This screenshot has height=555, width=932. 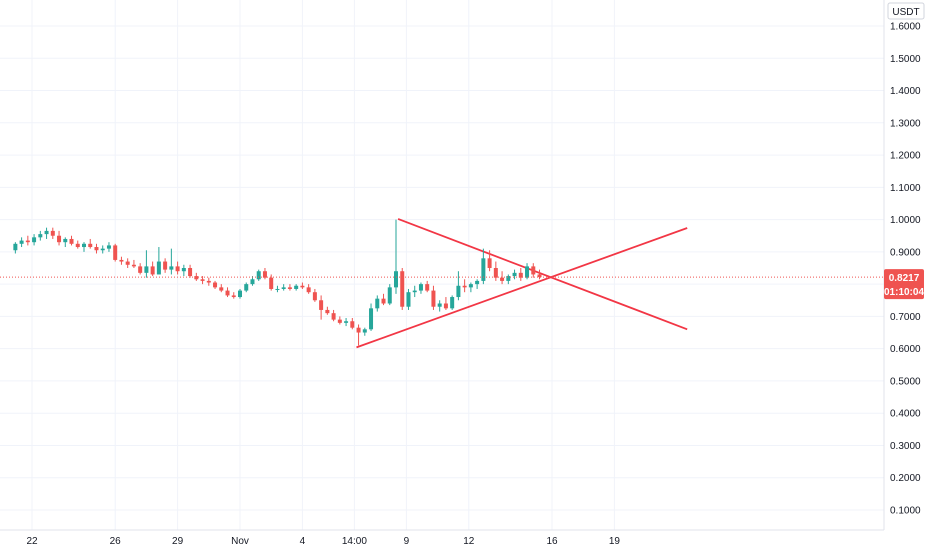 I want to click on price-tick-label: 1.6000, so click(x=905, y=27).